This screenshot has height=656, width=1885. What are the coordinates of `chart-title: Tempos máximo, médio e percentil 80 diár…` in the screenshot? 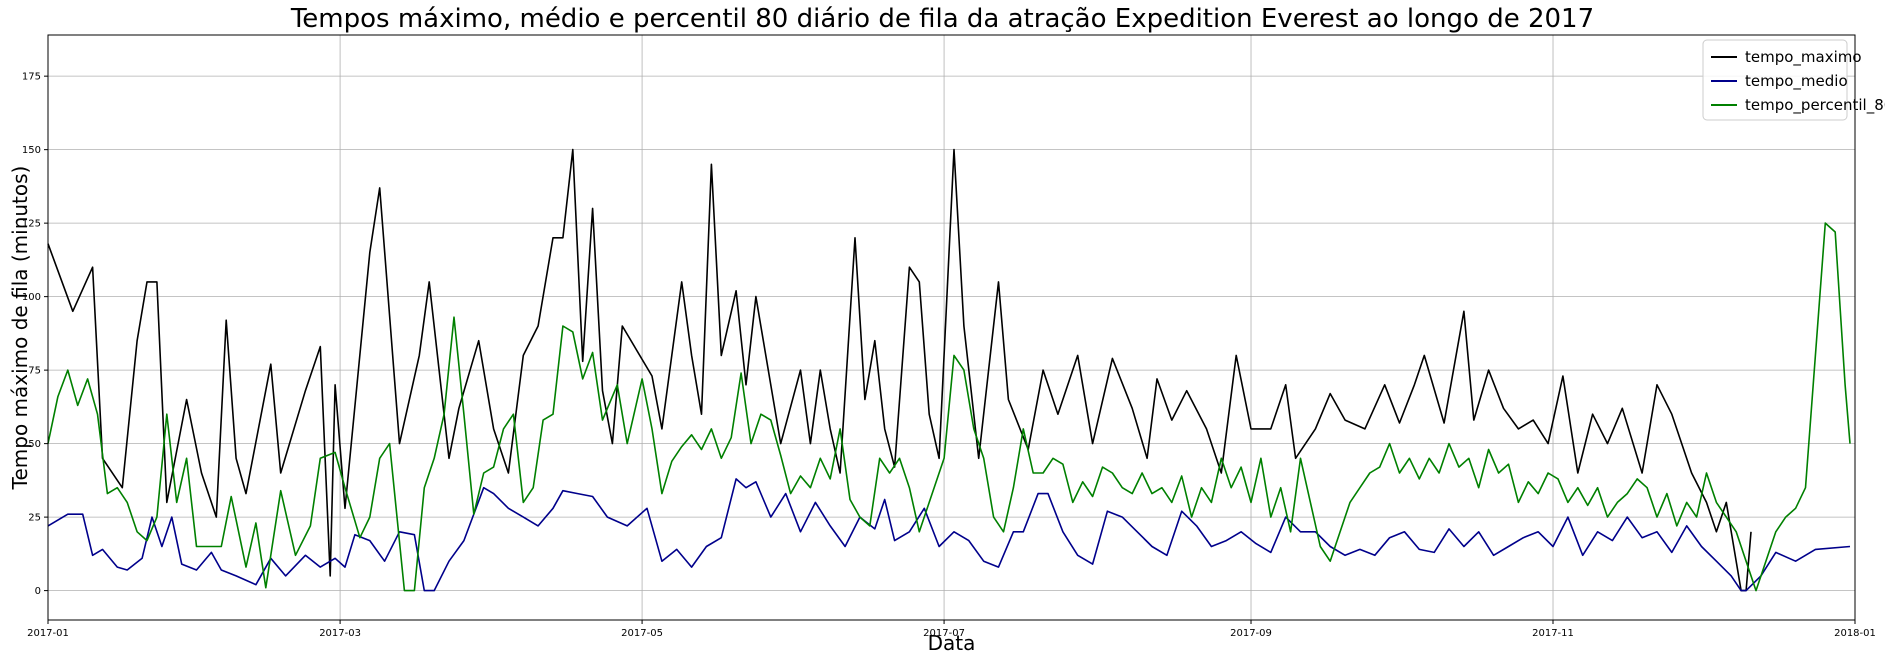 It's located at (942, 19).